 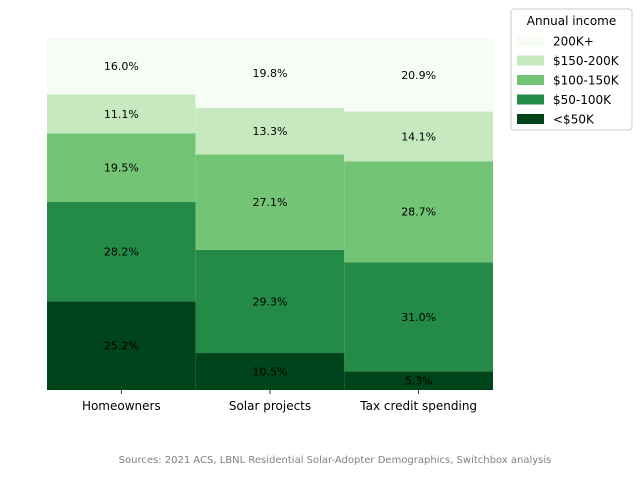 I want to click on data-label-tax-credit-spending-150-200k: 14.1%, so click(x=418, y=136).